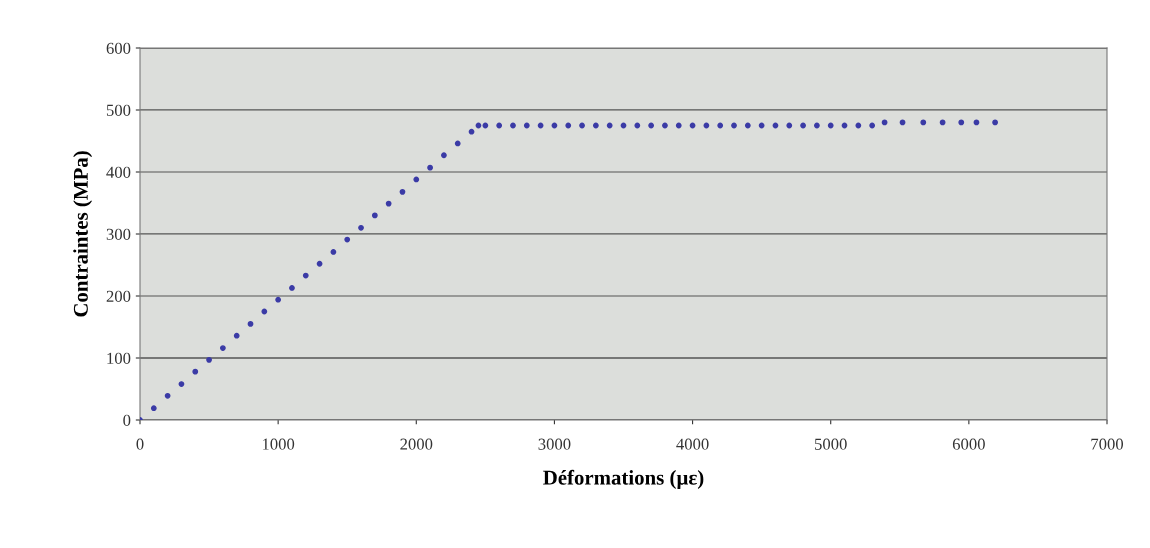  I want to click on y-tick-label: 200, so click(118, 296).